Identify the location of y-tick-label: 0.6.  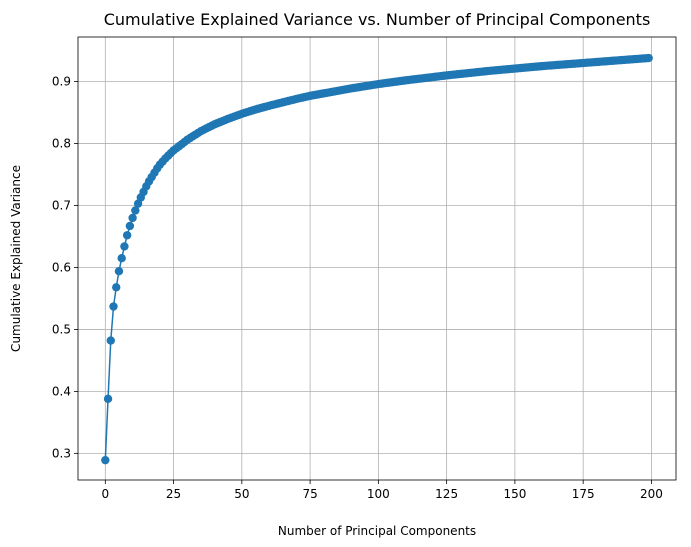
(61, 267).